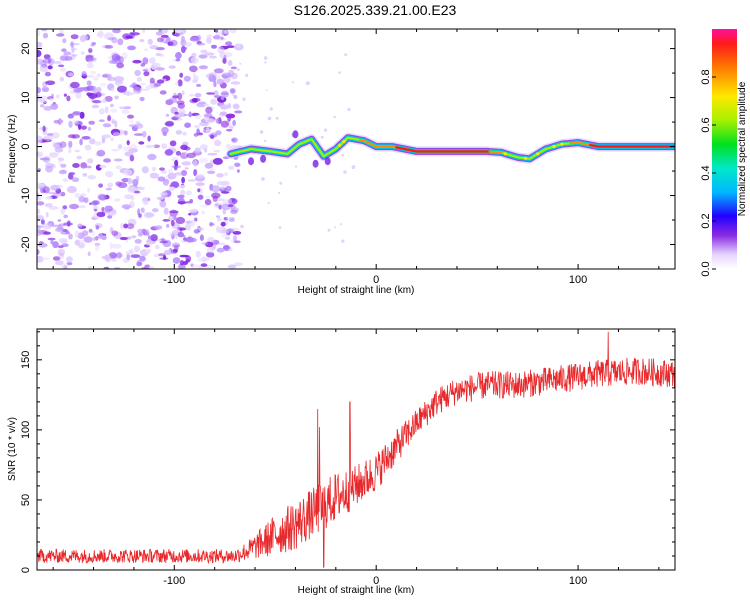 The height and width of the screenshot is (600, 750). I want to click on ridge-core, so click(562, 144).